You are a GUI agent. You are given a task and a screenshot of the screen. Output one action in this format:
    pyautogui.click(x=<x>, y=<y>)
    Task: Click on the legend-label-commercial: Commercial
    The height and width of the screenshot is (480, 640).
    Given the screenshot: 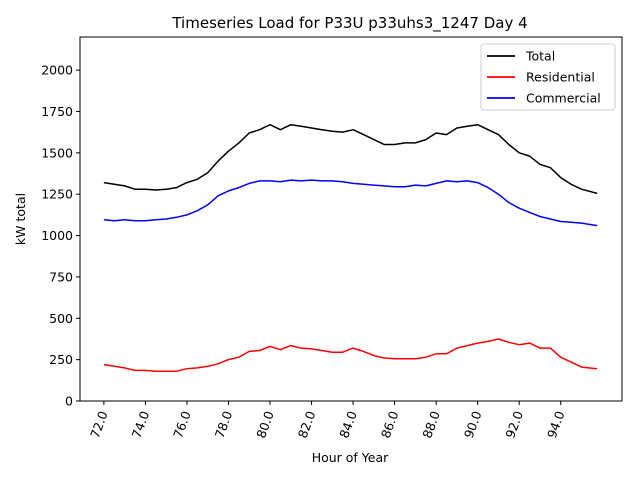 What is the action you would take?
    pyautogui.click(x=563, y=98)
    